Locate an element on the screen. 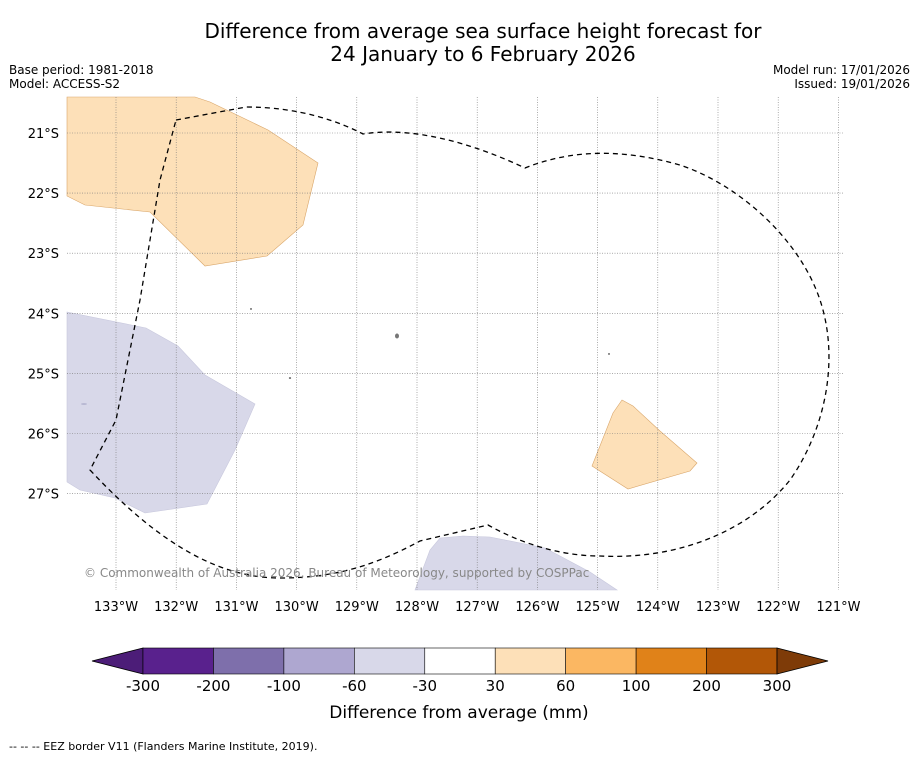 The image size is (919, 758). colorbar is located at coordinates (460, 661).